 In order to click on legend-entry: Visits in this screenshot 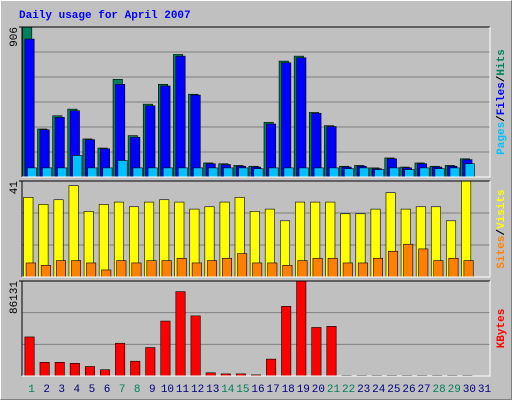, I will do `click(502, 209)`.